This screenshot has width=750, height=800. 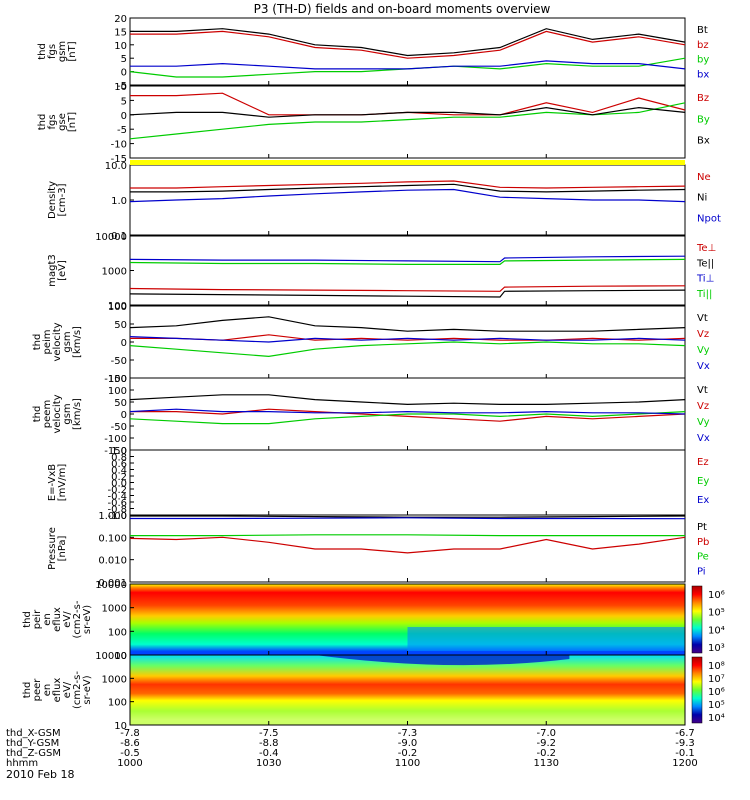 What do you see at coordinates (117, 379) in the screenshot?
I see `ytick-label: 150` at bounding box center [117, 379].